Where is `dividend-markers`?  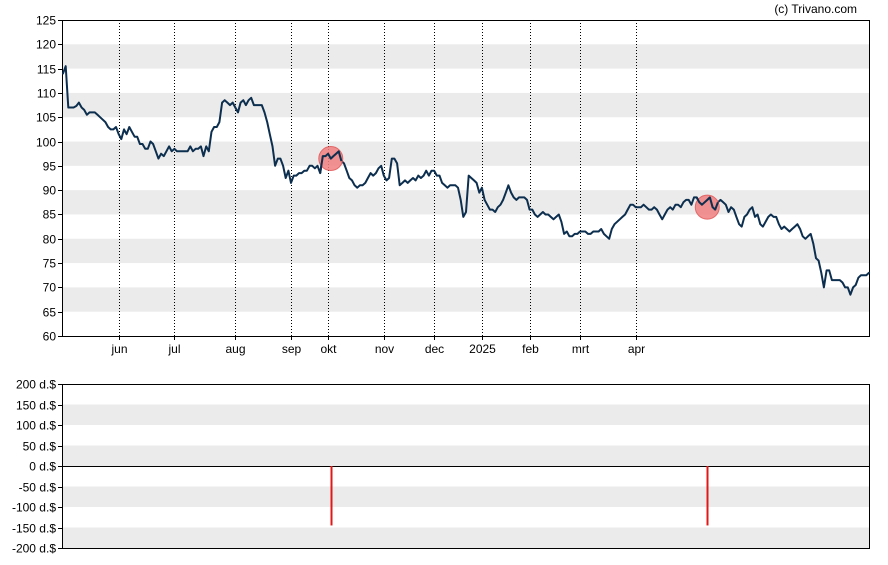
dividend-markers is located at coordinates (519, 183).